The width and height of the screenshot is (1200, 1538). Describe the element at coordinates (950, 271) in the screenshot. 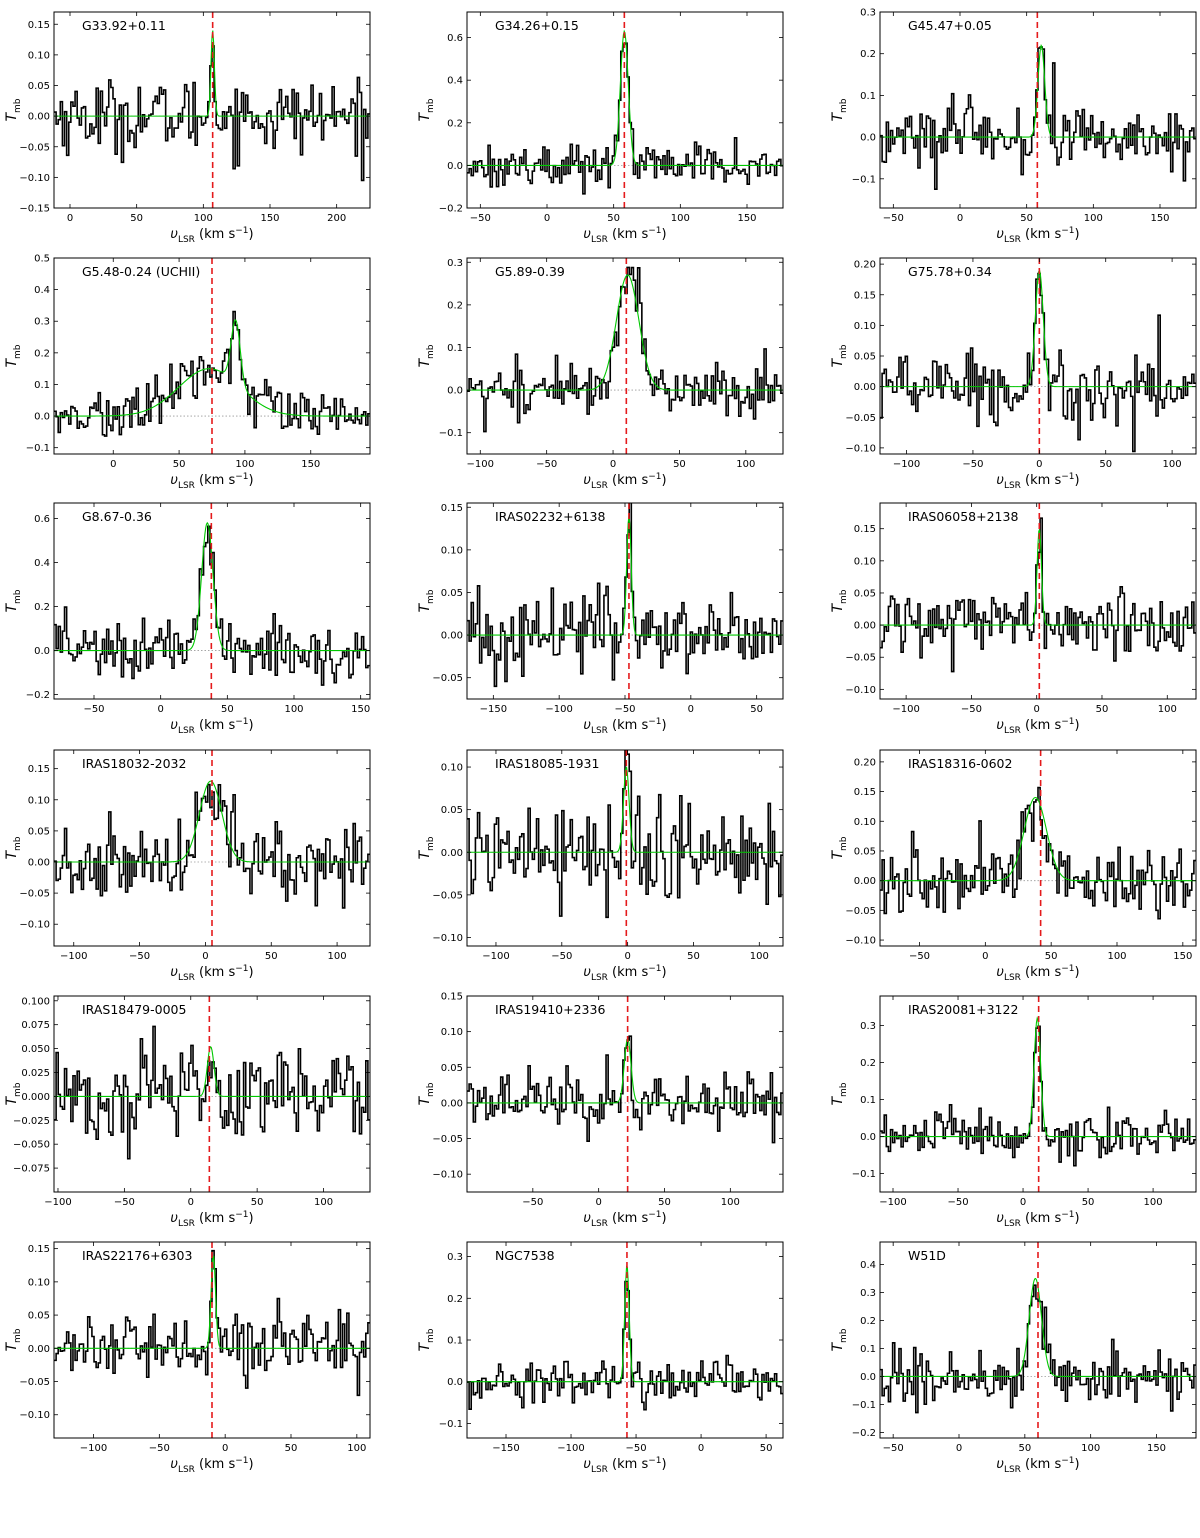

I see `source-name: G75.78+0.34` at that location.